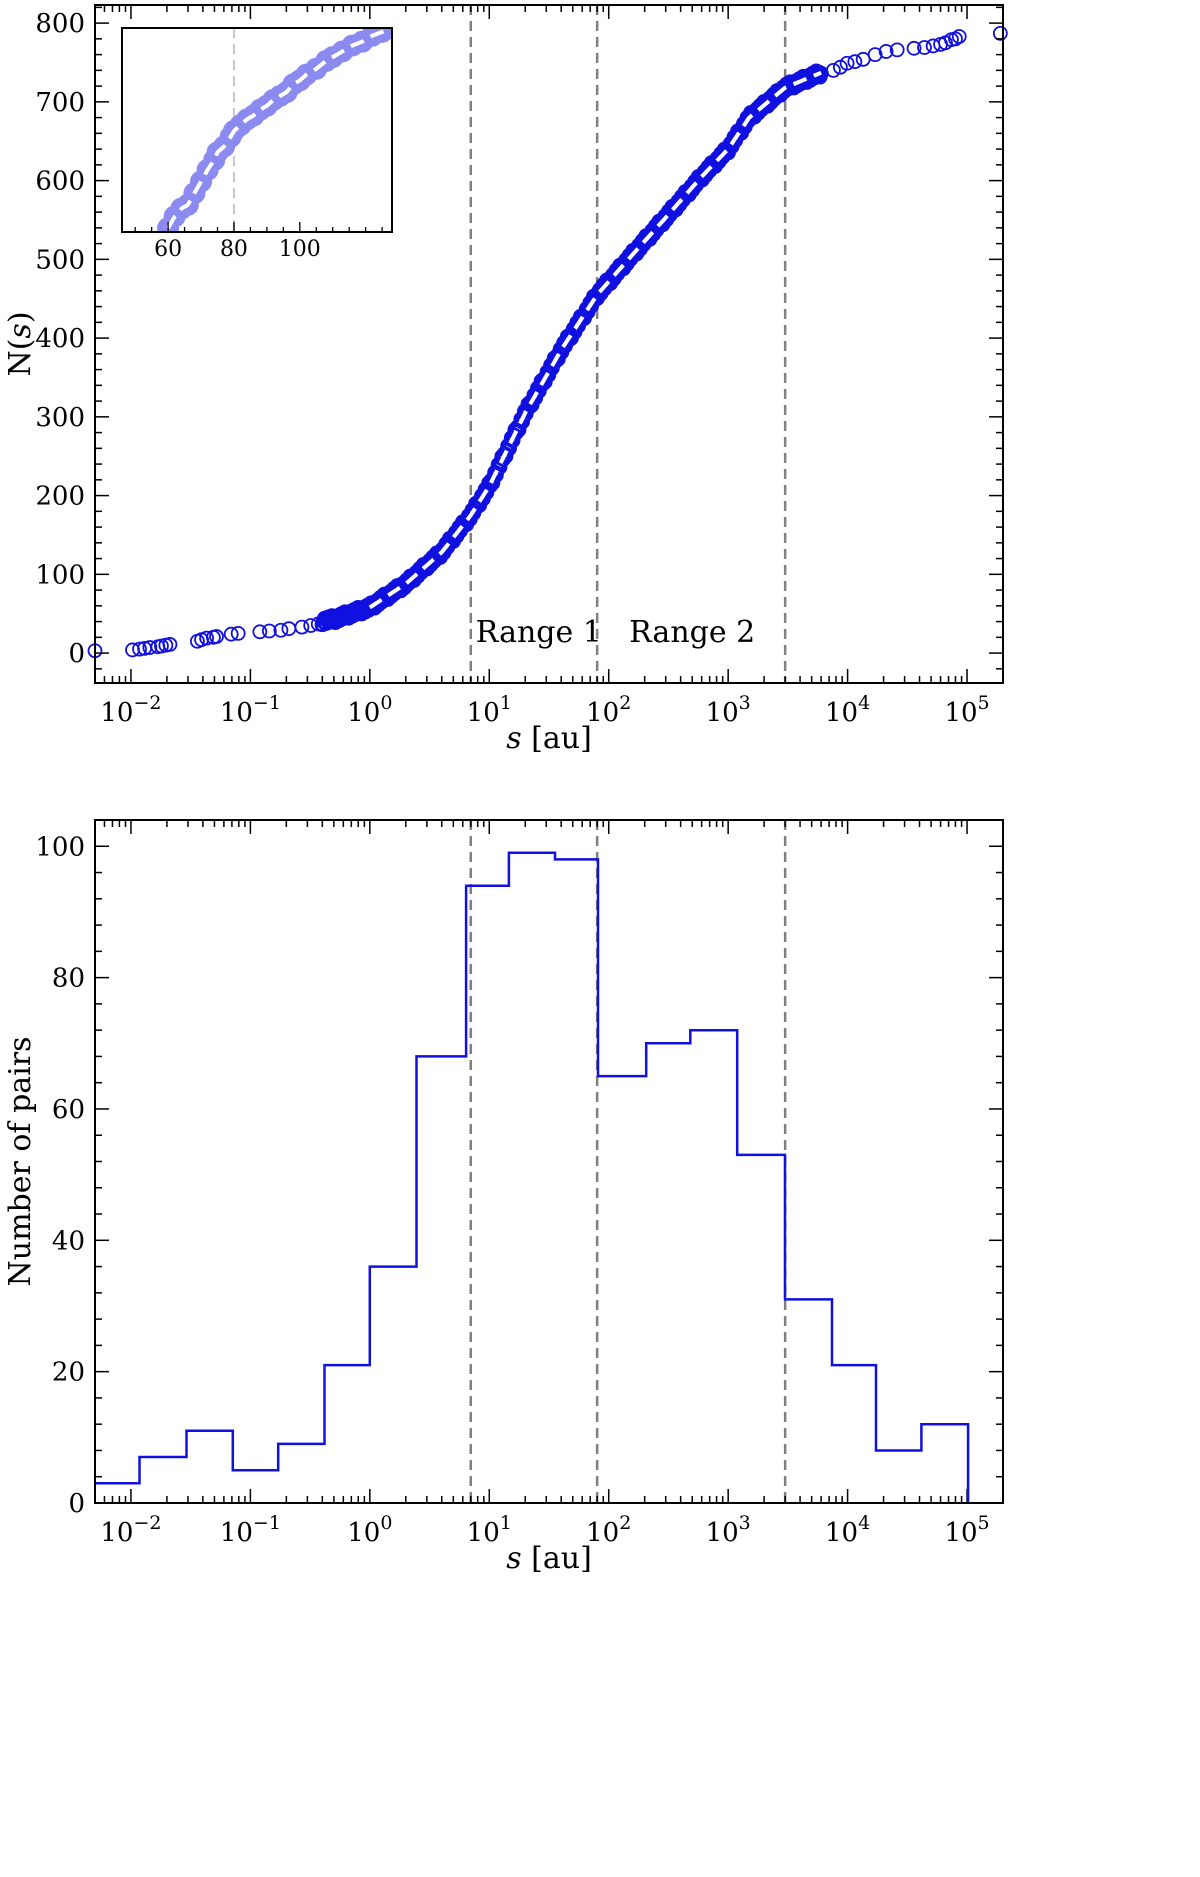 Image resolution: width=1200 pixels, height=1877 pixels. What do you see at coordinates (300, 249) in the screenshot?
I see `inset-x-tick-label: 100` at bounding box center [300, 249].